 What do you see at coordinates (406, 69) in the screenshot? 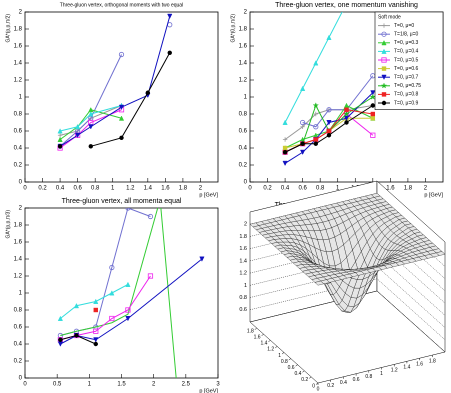
I see `legend-label: T=0, μ=0.6` at bounding box center [406, 69].